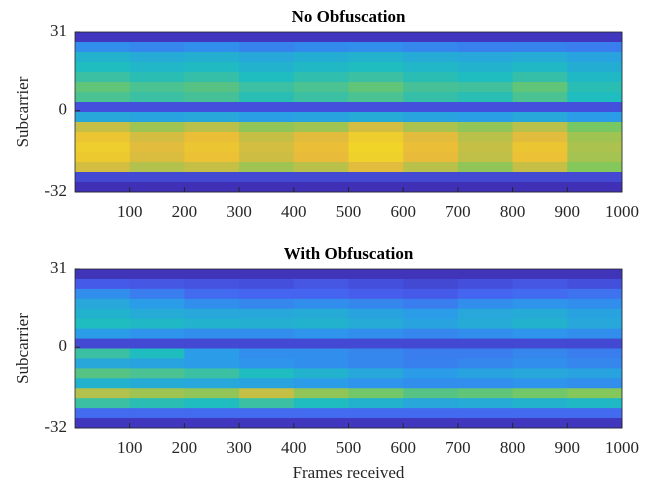 The width and height of the screenshot is (658, 485). Describe the element at coordinates (239, 211) in the screenshot. I see `x-tick-label: 300` at that location.